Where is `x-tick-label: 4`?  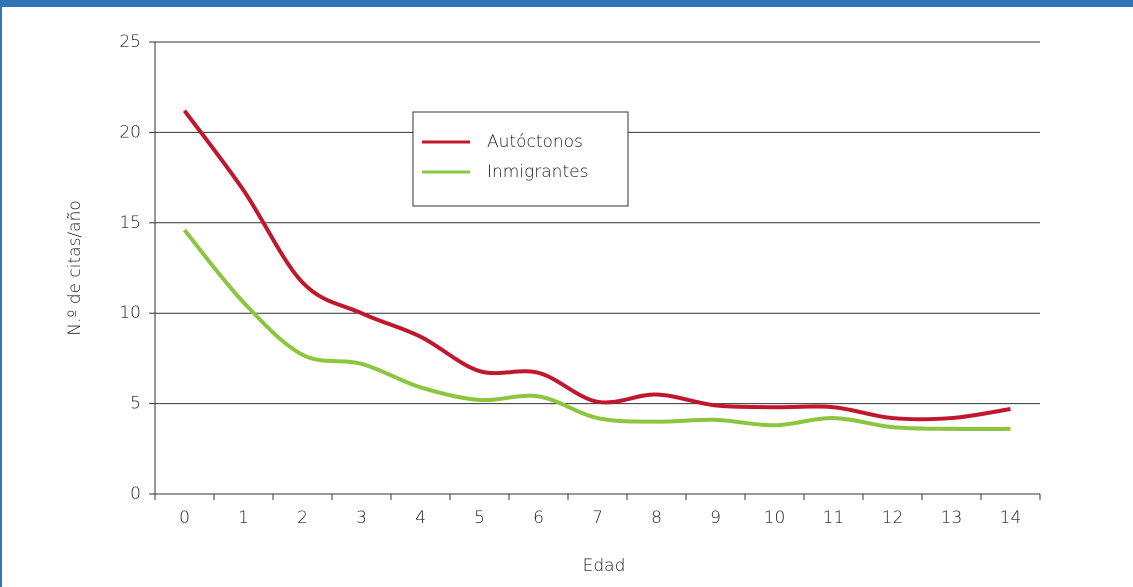
x-tick-label: 4 is located at coordinates (420, 518).